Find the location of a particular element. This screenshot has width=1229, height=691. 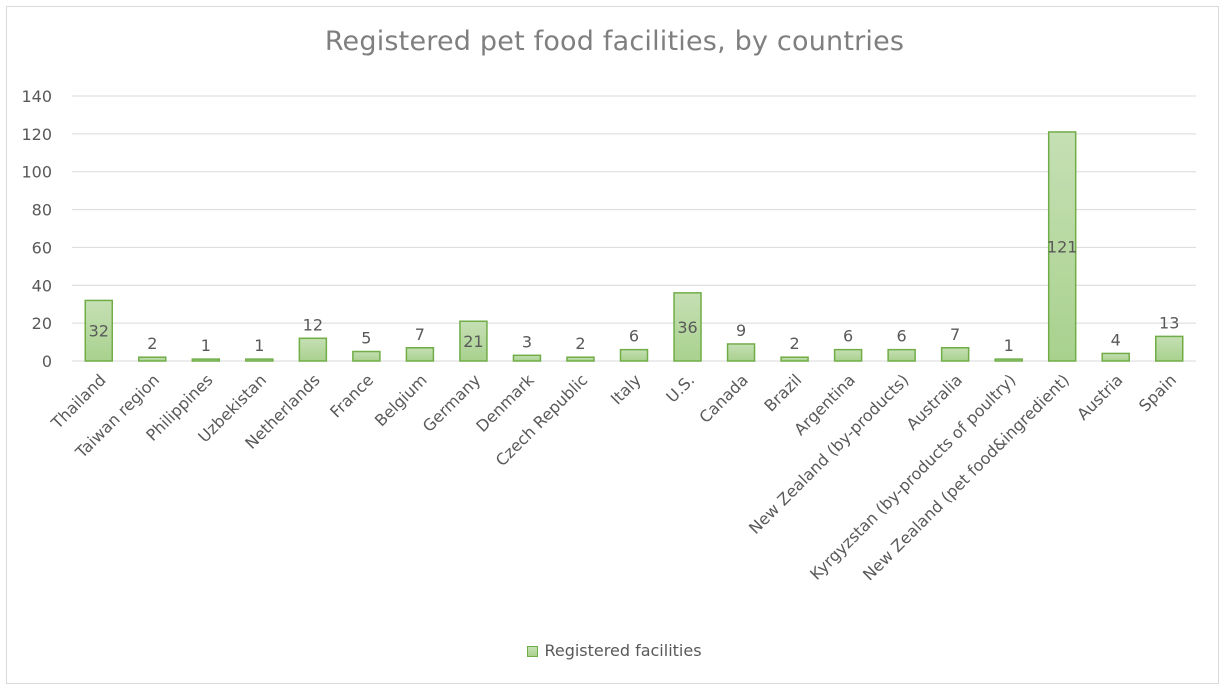

legend-swatch is located at coordinates (533, 651).